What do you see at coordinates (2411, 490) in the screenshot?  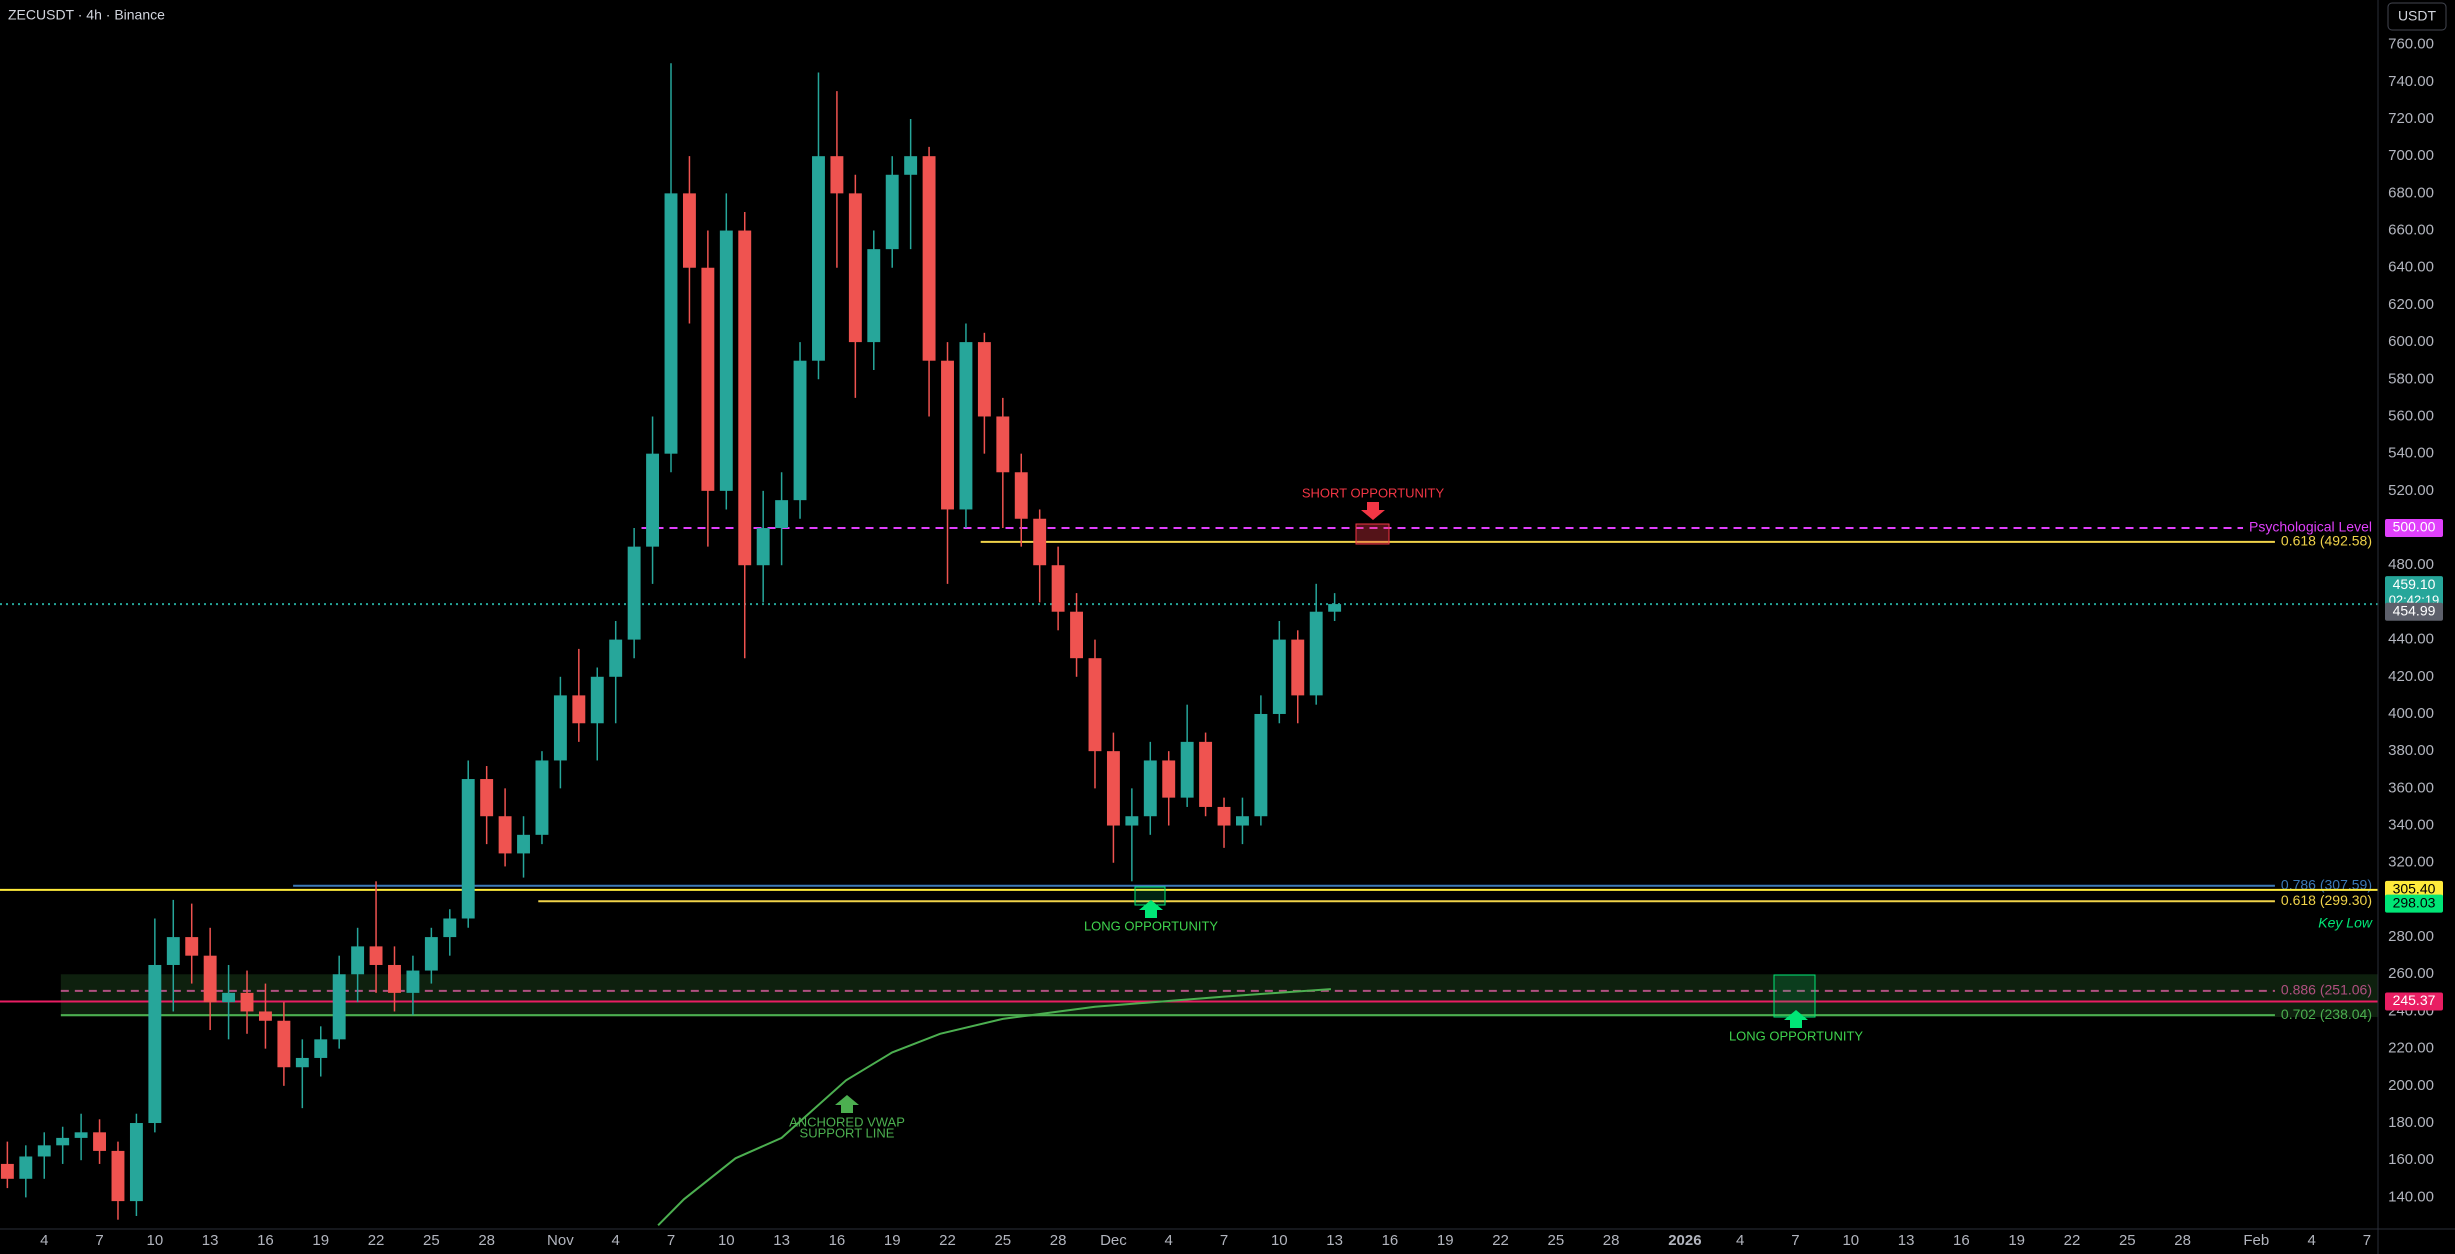 I see `y-tick-label: 520.00` at bounding box center [2411, 490].